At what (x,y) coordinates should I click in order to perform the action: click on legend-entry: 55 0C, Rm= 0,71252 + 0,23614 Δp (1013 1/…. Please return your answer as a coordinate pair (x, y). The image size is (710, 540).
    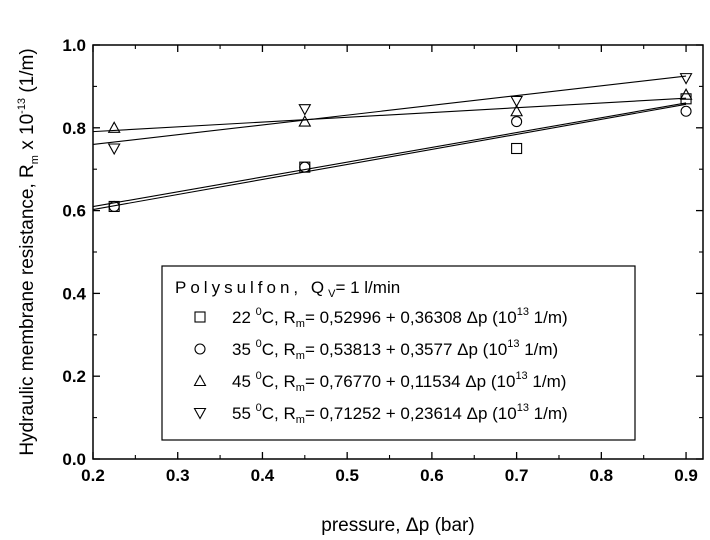
    Looking at the image, I should click on (400, 414).